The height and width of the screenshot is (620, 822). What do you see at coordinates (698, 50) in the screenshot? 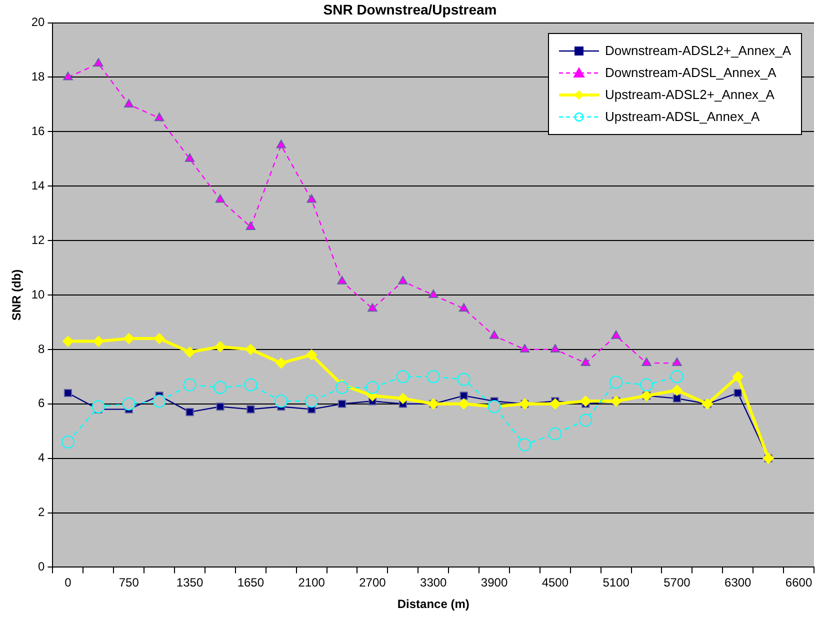
I see `legend-label: Downstream-ADSL2+_Annex_A` at bounding box center [698, 50].